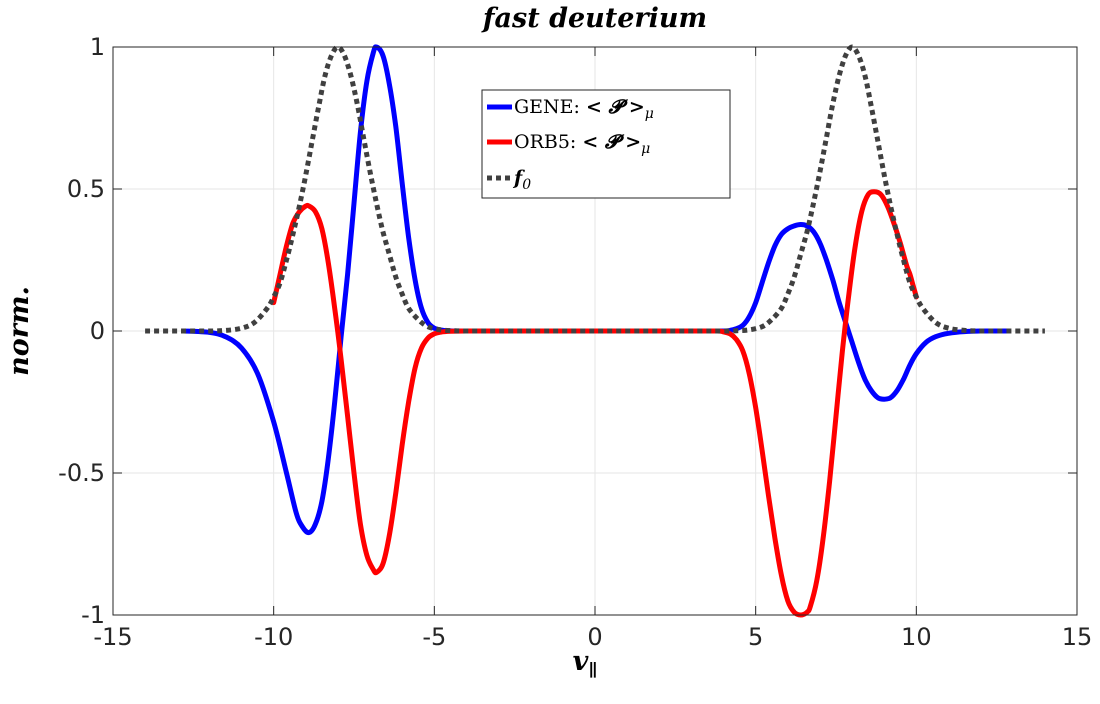  Describe the element at coordinates (916, 637) in the screenshot. I see `x-tick-label: 10` at that location.